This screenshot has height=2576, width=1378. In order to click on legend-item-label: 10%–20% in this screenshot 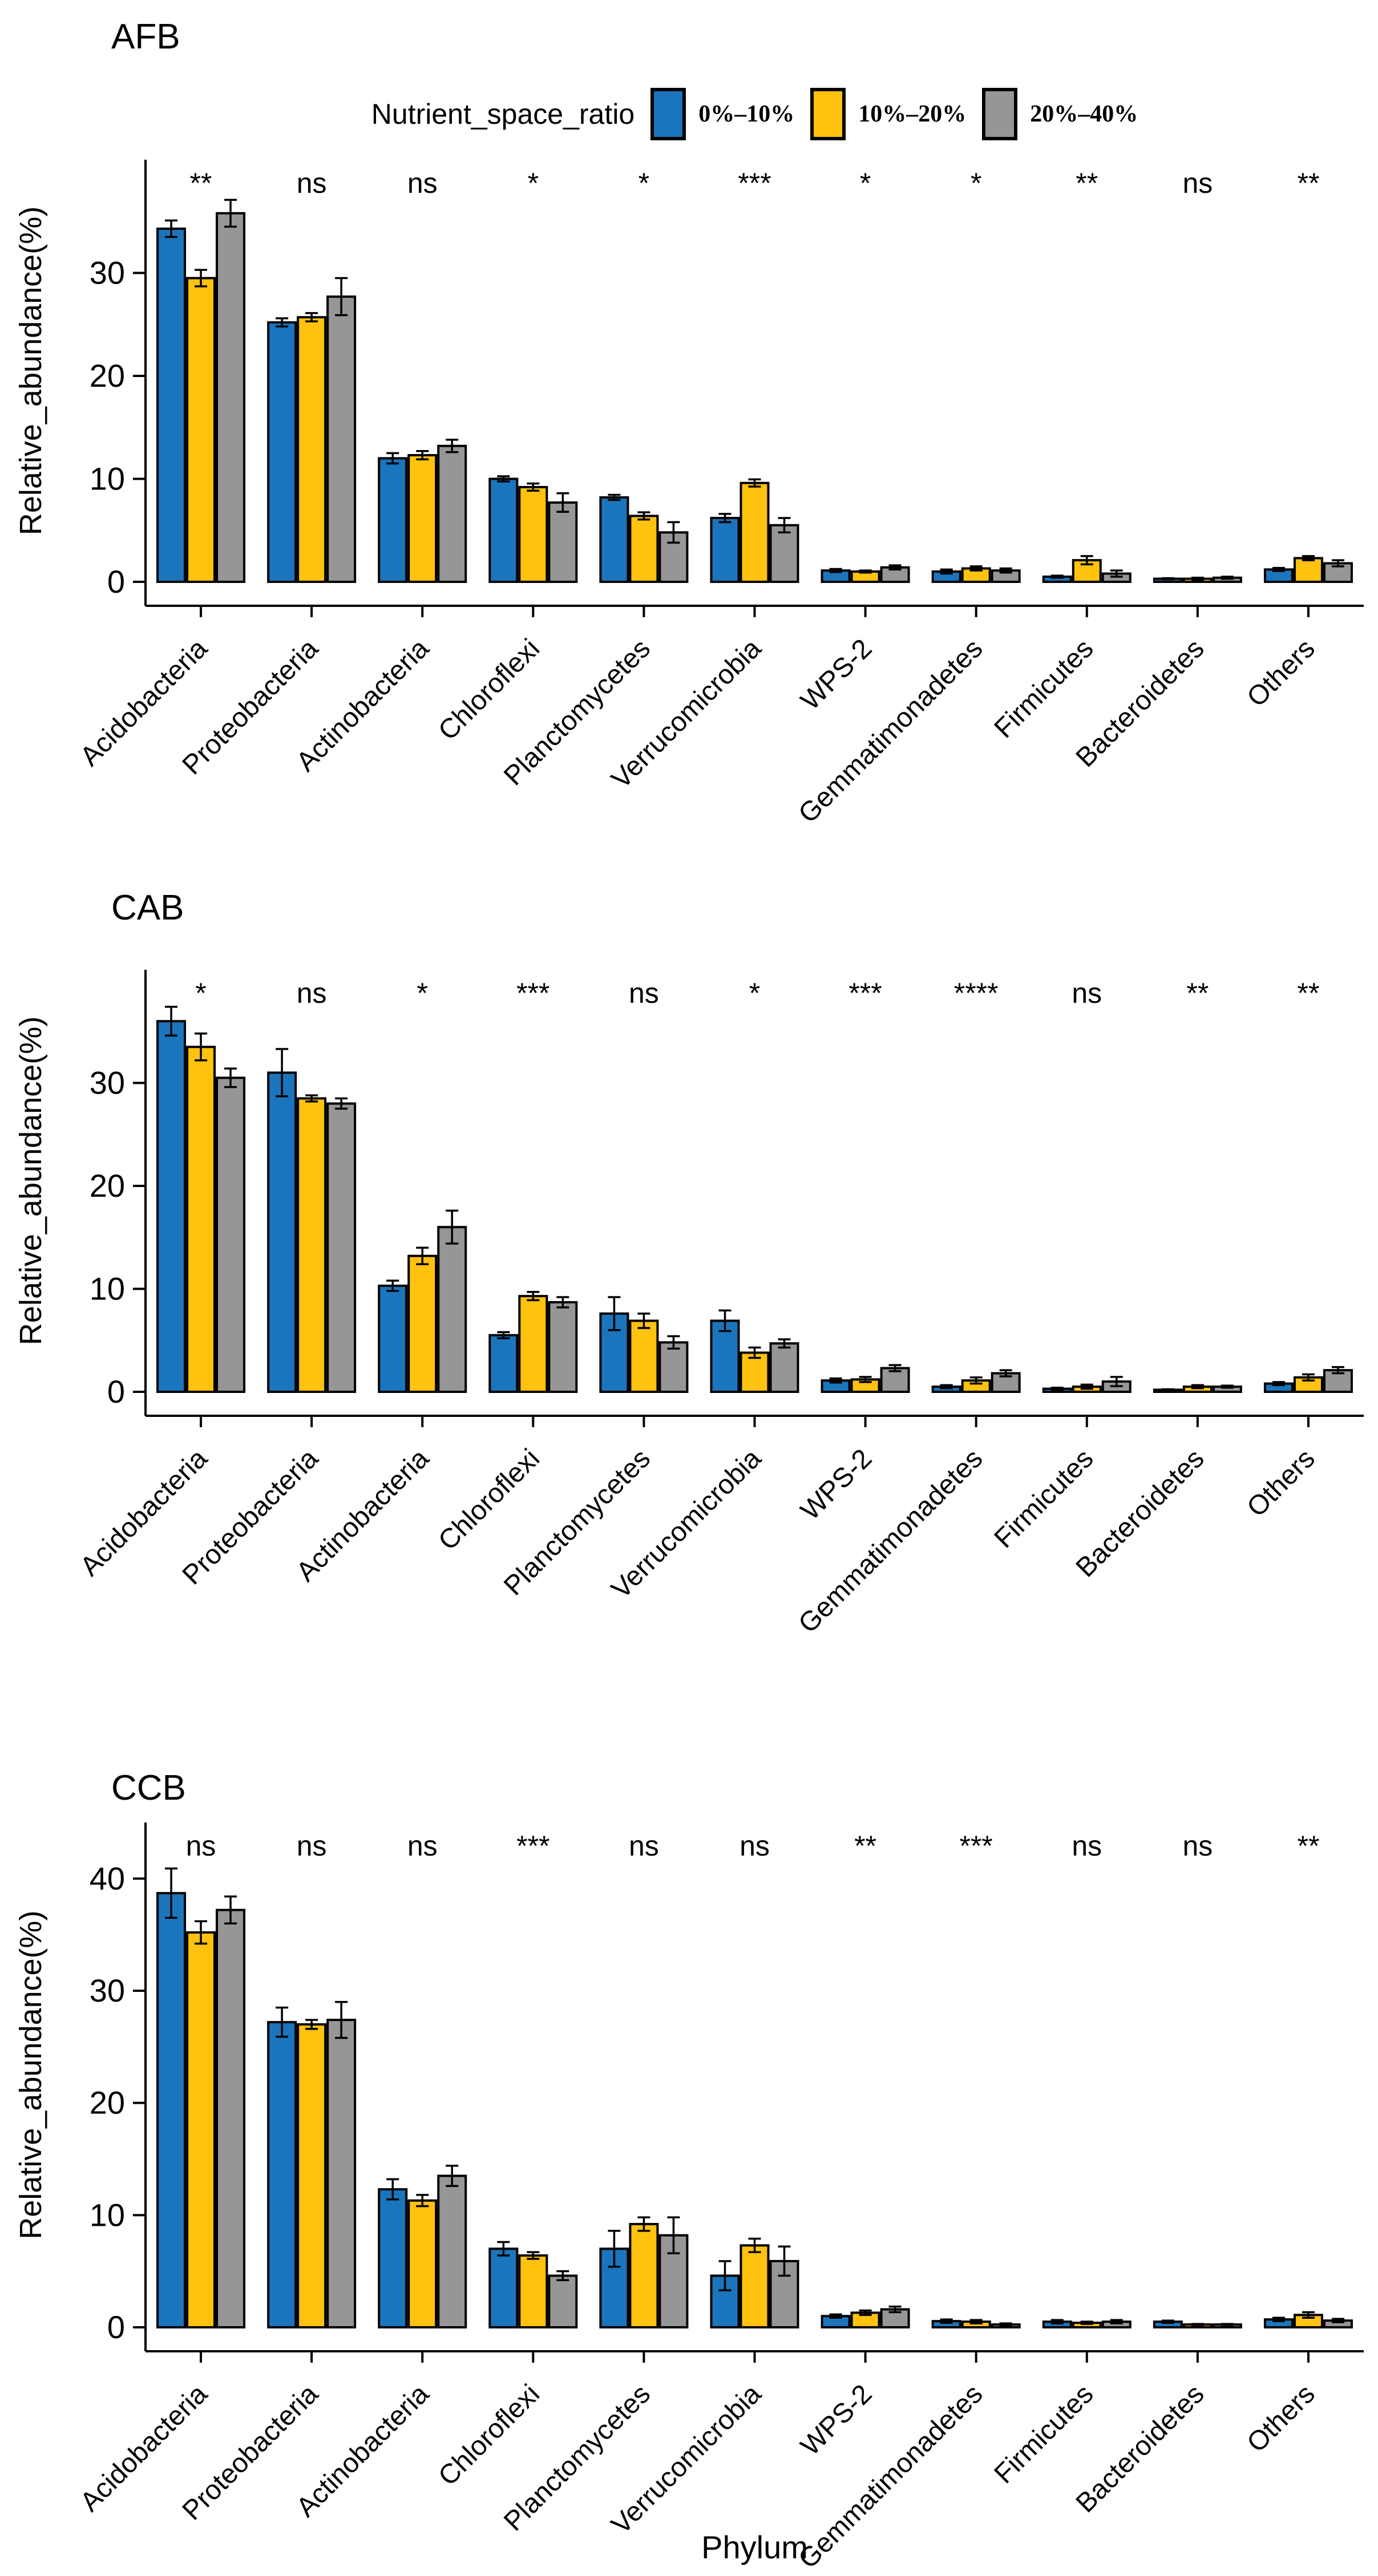, I will do `click(912, 114)`.